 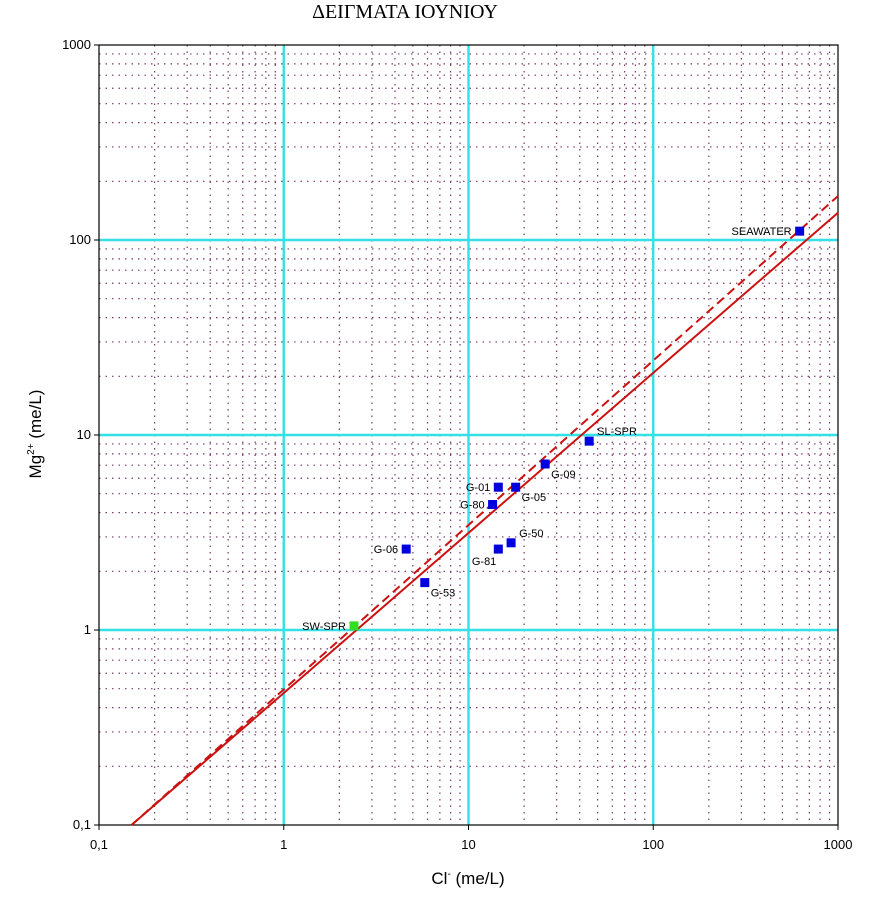 I want to click on x-tick-labels: 0,1 1 10 100 1000, so click(x=471, y=844).